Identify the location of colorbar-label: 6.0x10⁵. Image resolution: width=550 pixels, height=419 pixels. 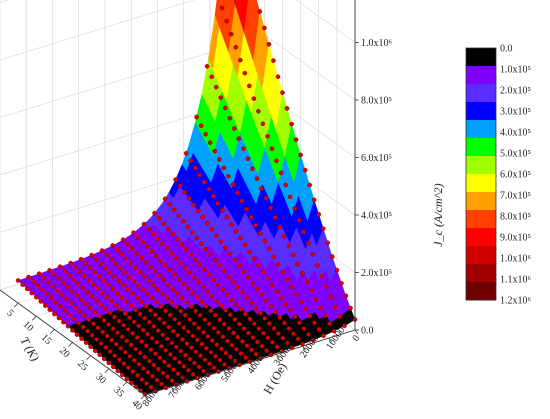
(515, 175).